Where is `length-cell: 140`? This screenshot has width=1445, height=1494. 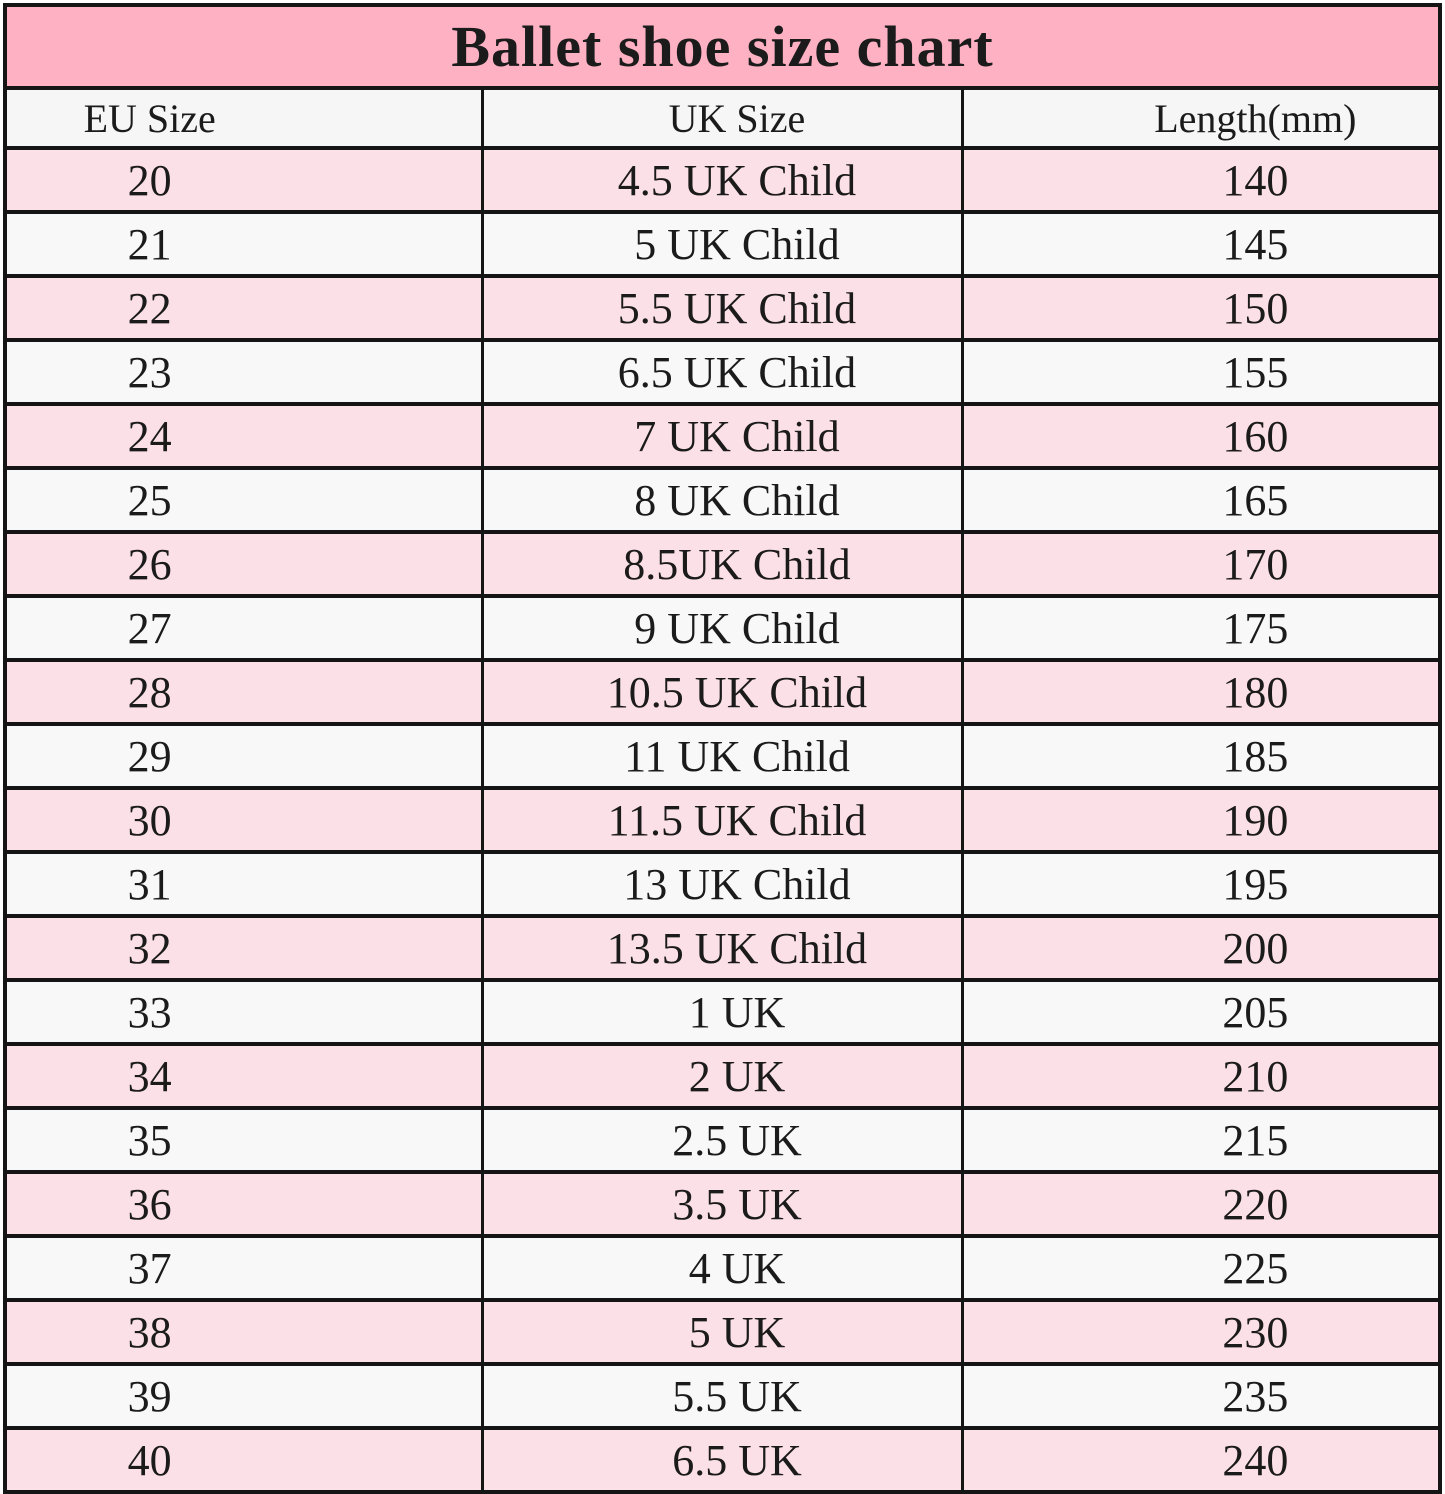
length-cell: 140 is located at coordinates (1201, 180).